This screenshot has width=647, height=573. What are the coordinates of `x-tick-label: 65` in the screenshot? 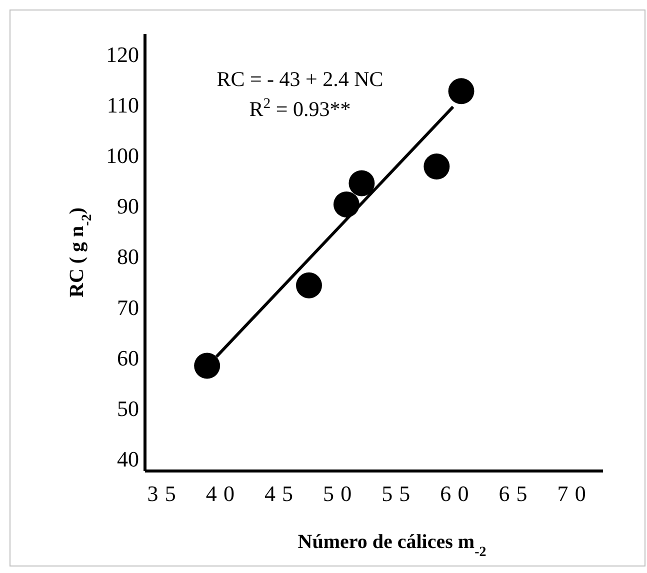 It's located at (516, 493).